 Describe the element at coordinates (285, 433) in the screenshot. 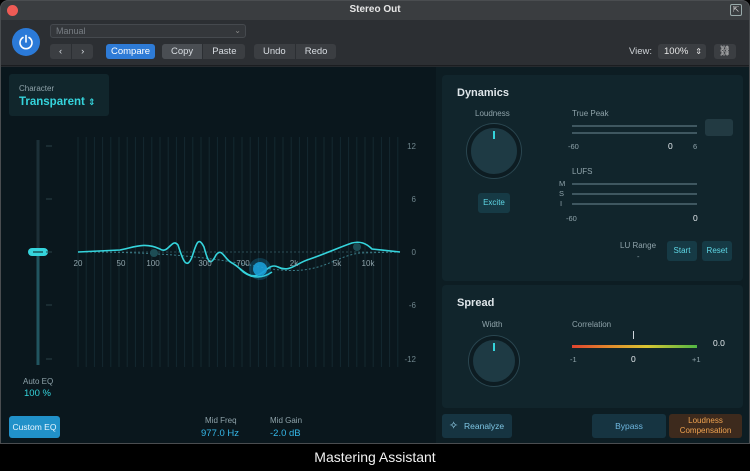

I see `mid-gain-value: -2.0 dB` at that location.